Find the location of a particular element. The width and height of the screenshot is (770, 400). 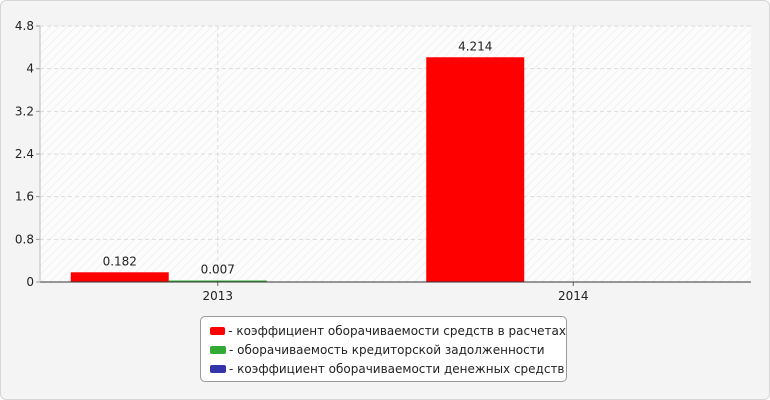

y-tick-label: 1.6 is located at coordinates (24, 197).